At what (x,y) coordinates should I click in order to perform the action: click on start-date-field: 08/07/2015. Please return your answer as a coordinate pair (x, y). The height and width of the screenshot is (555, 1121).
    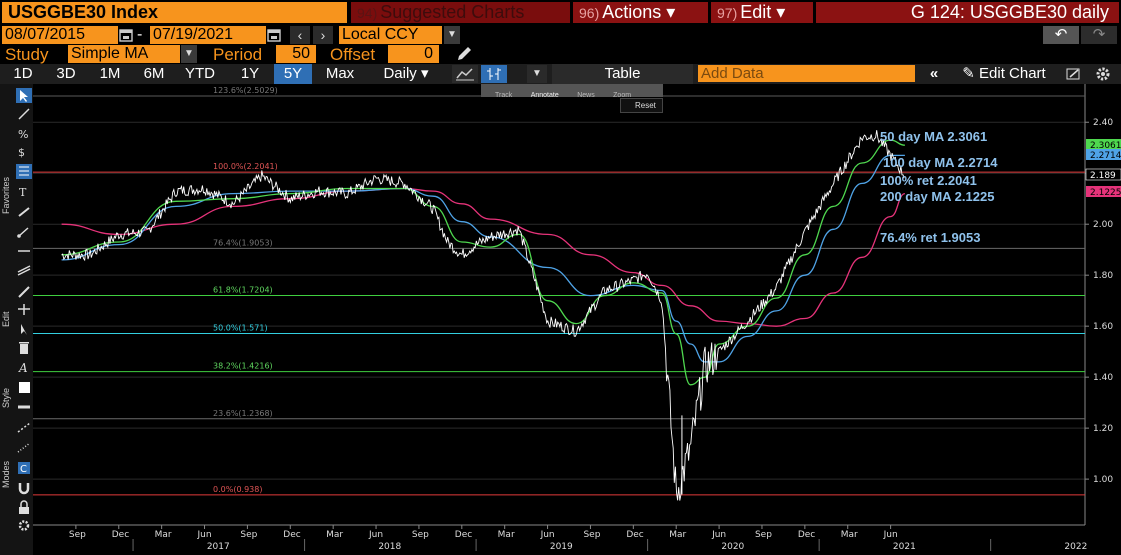
    Looking at the image, I should click on (60, 35).